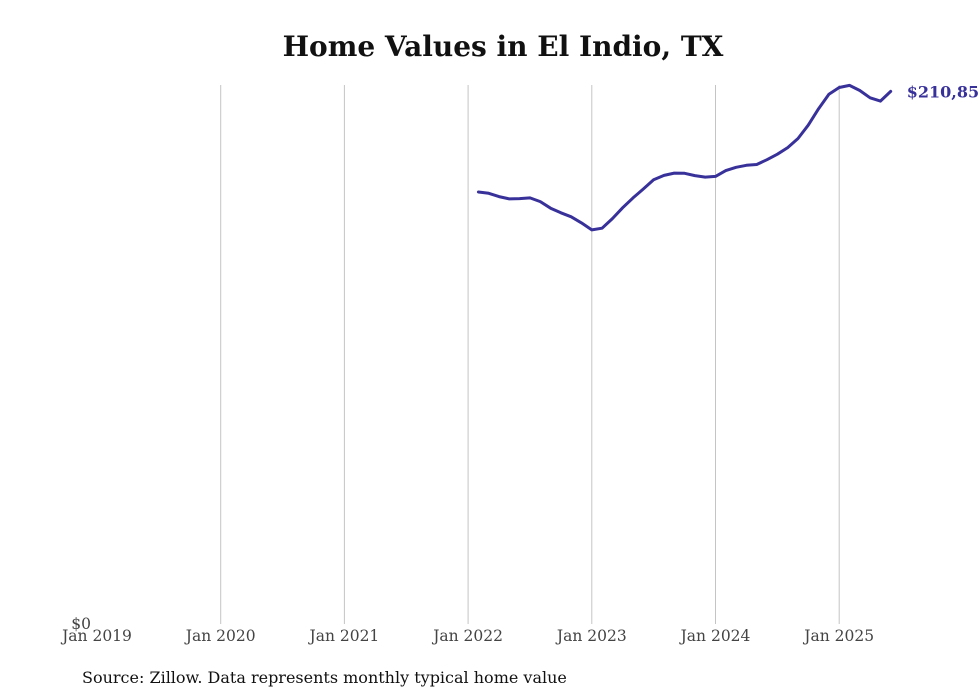  Describe the element at coordinates (467, 636) in the screenshot. I see `x-tick-label: Jan 2022` at that location.